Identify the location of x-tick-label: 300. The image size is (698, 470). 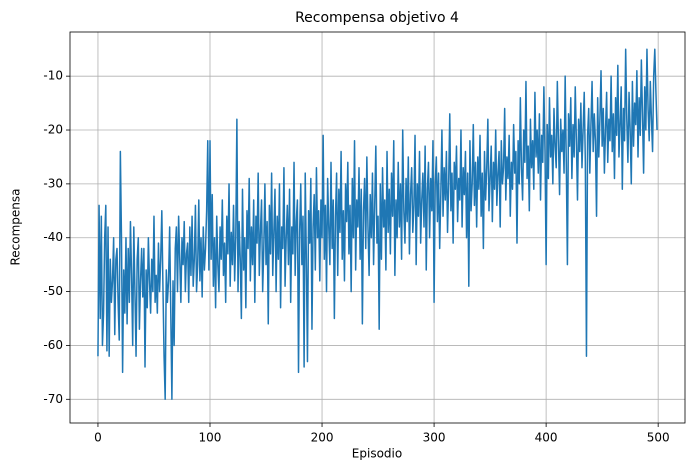
(434, 438).